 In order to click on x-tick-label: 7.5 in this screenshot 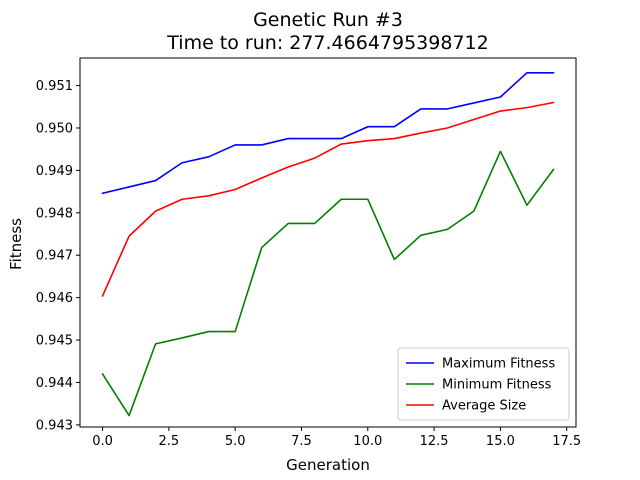, I will do `click(301, 441)`.